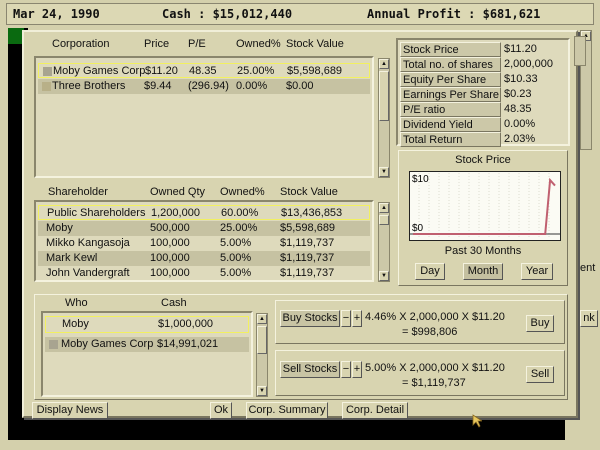  I want to click on shareholder-name: John Vandergraft, so click(88, 273).